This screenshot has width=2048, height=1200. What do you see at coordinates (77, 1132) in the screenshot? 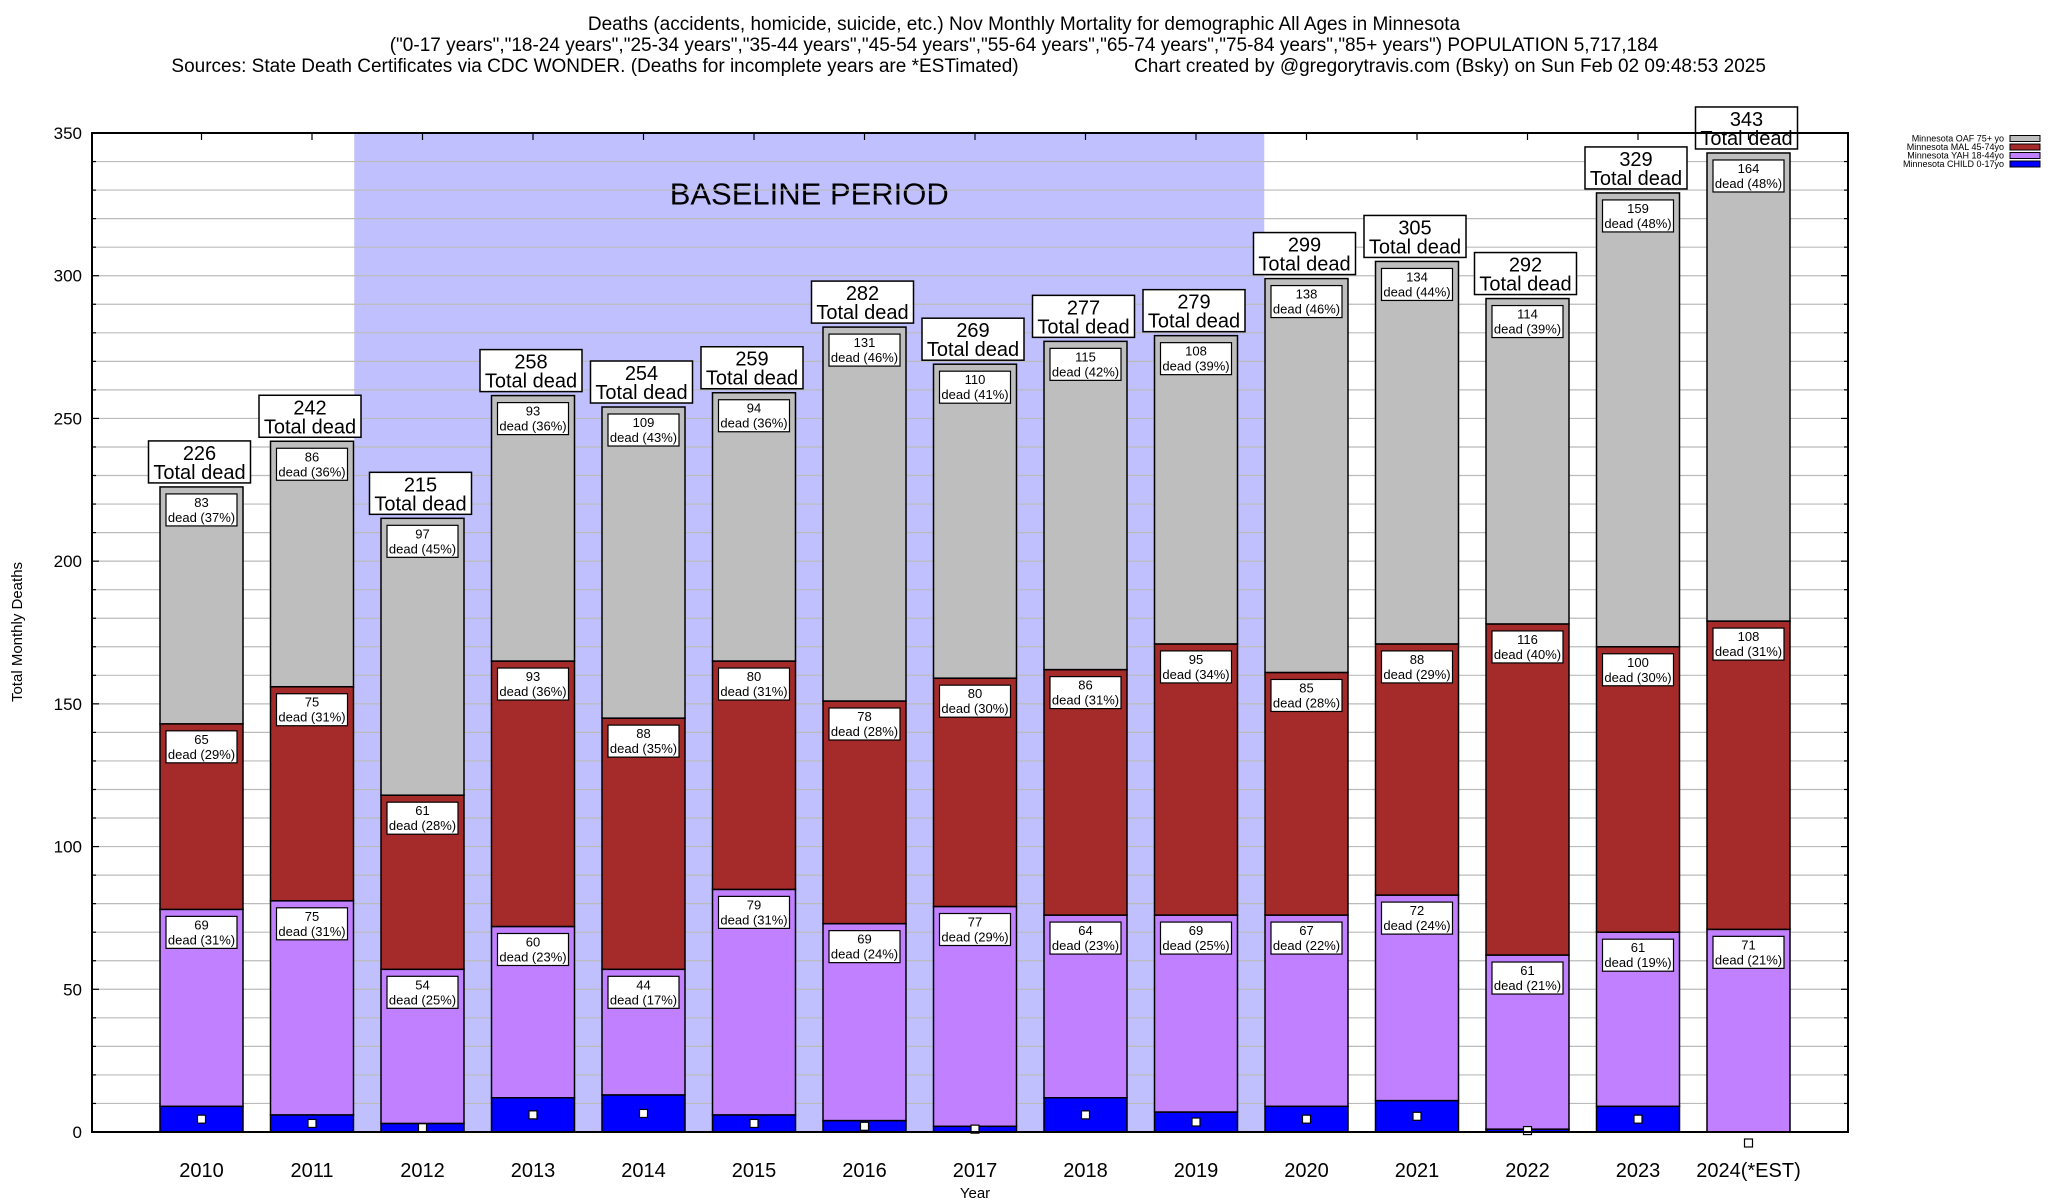
I see `y-tick-label: 0` at bounding box center [77, 1132].